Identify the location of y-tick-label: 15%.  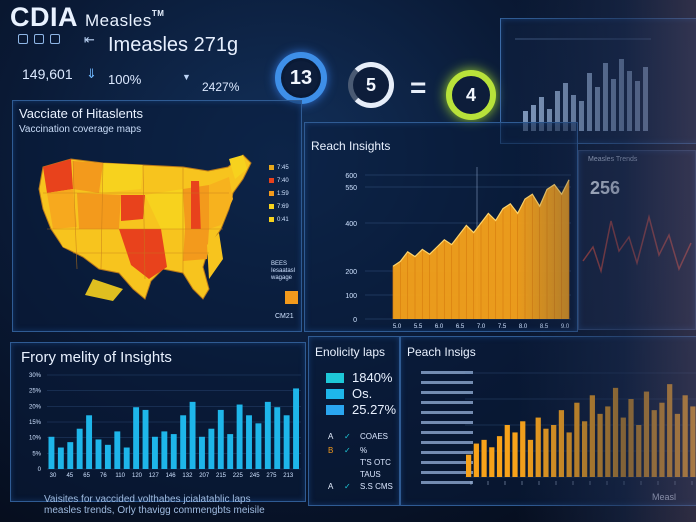
(35, 423).